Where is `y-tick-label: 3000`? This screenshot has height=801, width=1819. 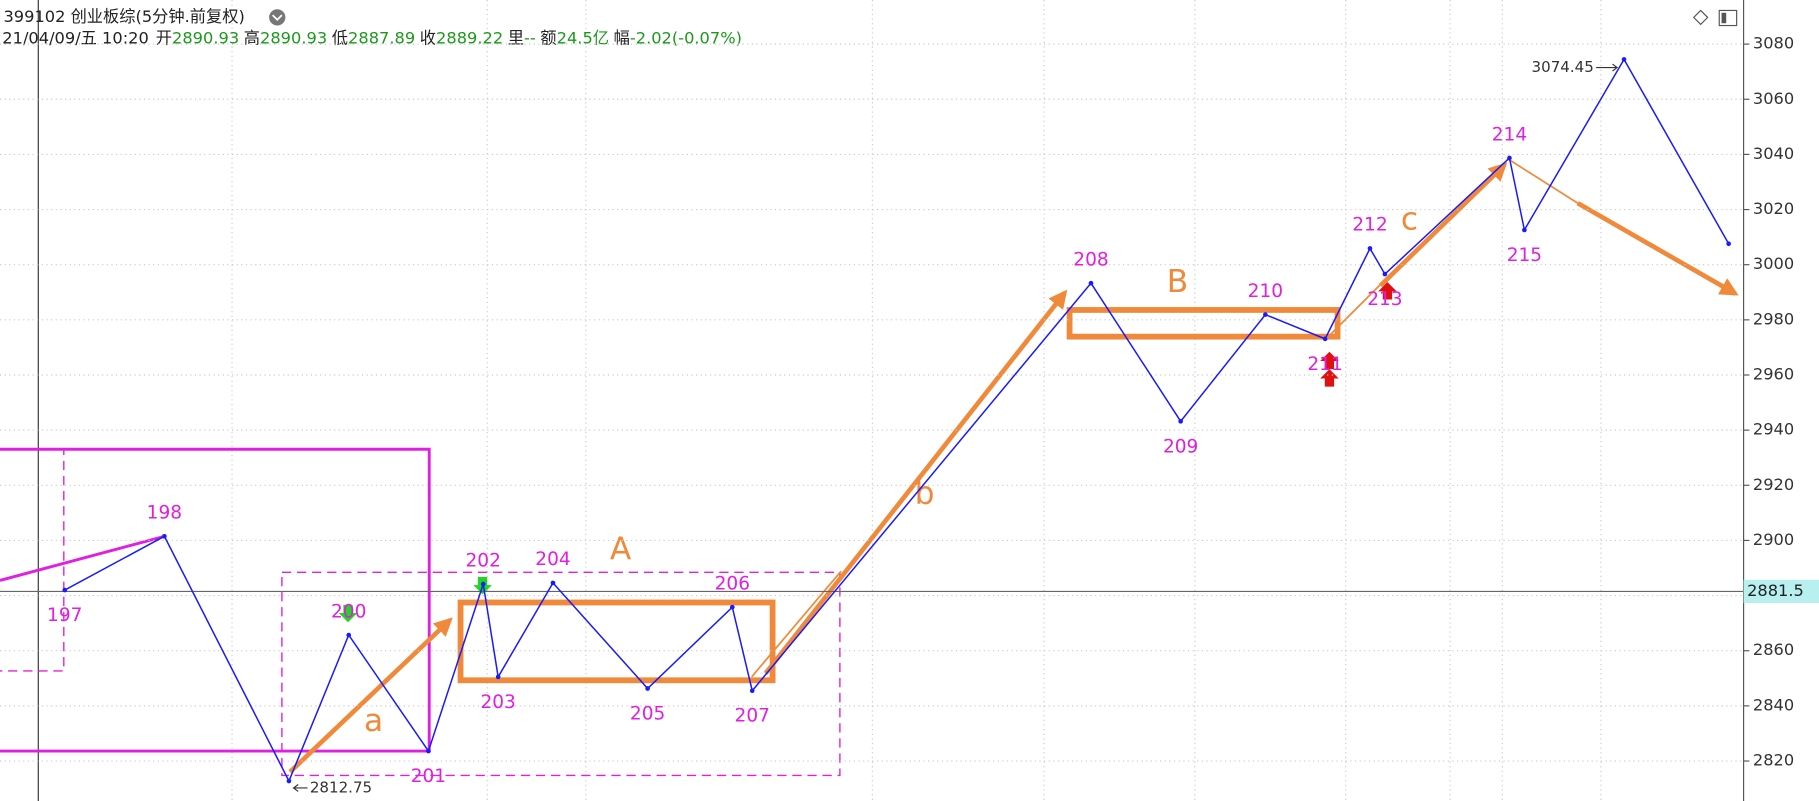 y-tick-label: 3000 is located at coordinates (1773, 263).